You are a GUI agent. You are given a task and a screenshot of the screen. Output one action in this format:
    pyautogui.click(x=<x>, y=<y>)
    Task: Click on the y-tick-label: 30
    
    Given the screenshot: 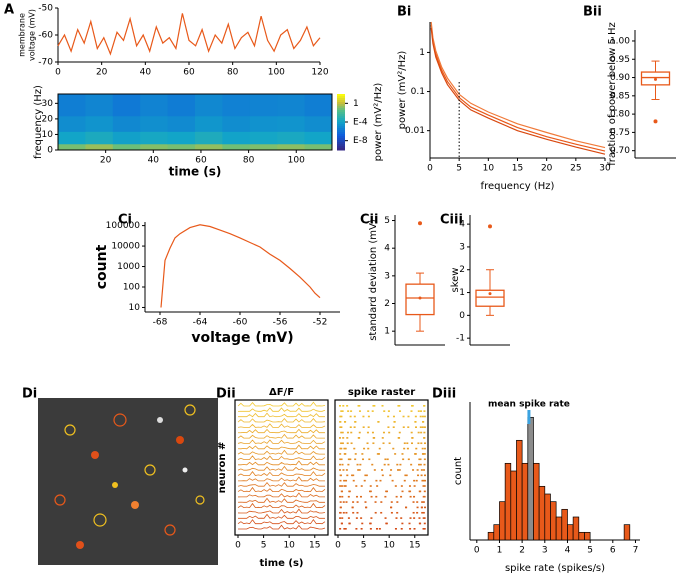 What is the action you would take?
    pyautogui.click(x=48, y=104)
    